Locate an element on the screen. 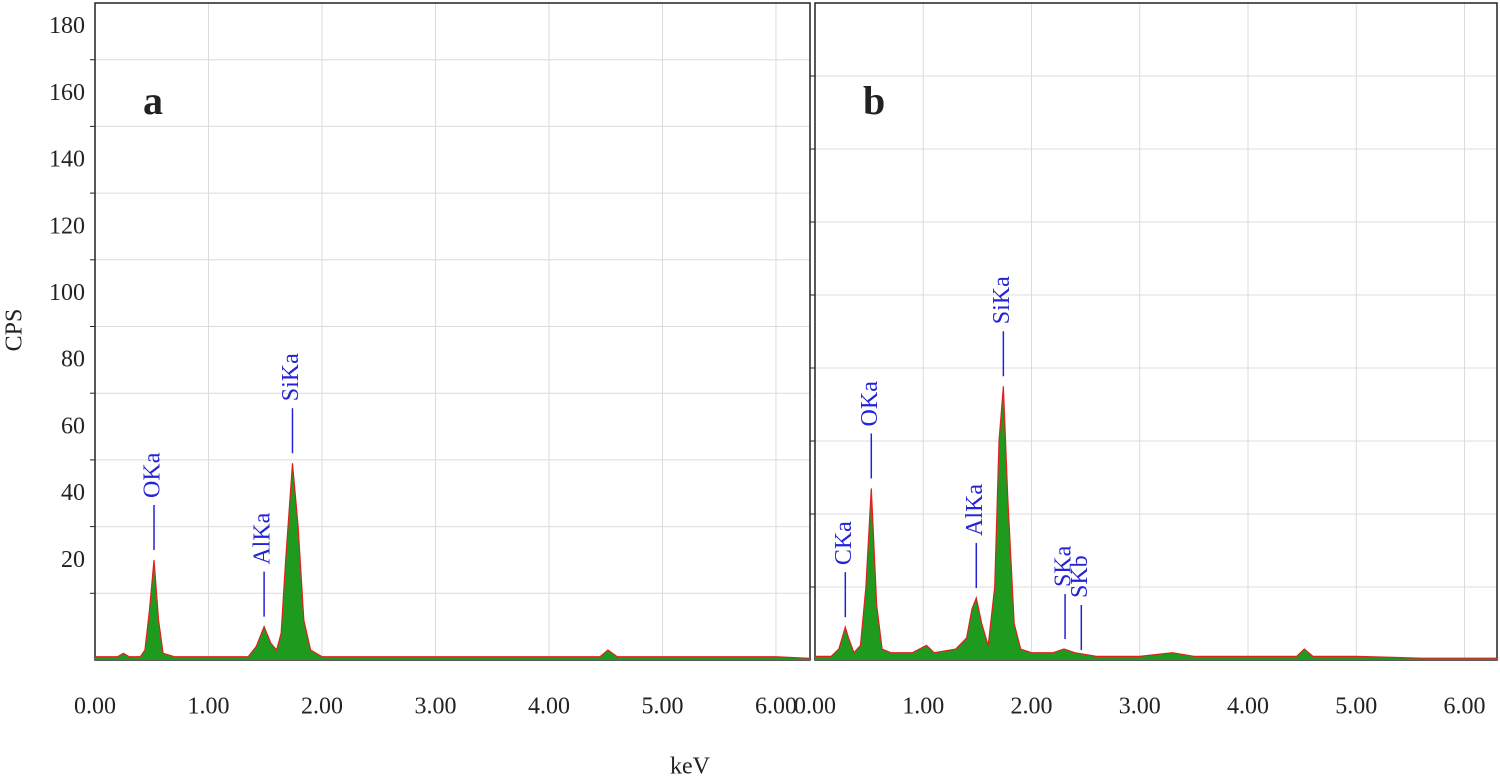 The width and height of the screenshot is (1500, 783). y-tick-label: 180 is located at coordinates (67, 26).